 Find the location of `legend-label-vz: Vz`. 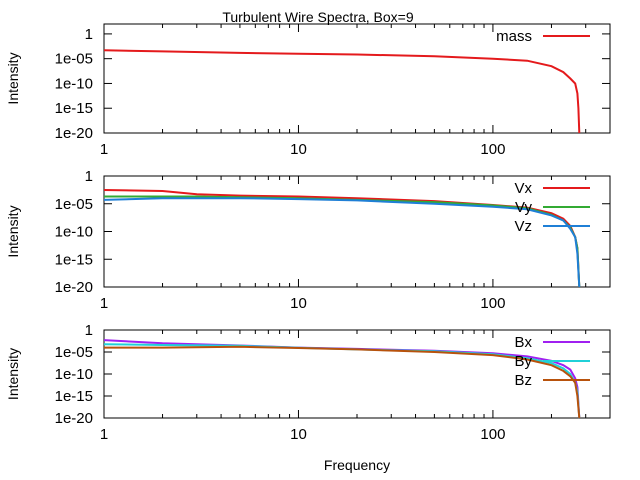

legend-label-vz: Vz is located at coordinates (523, 226).